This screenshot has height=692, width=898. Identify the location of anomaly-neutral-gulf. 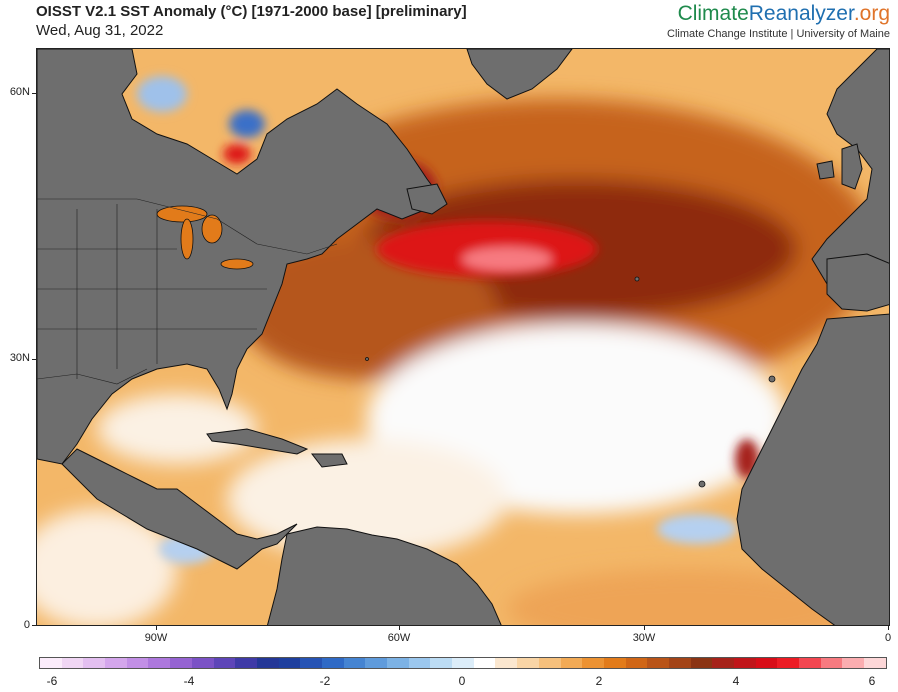
(177, 429).